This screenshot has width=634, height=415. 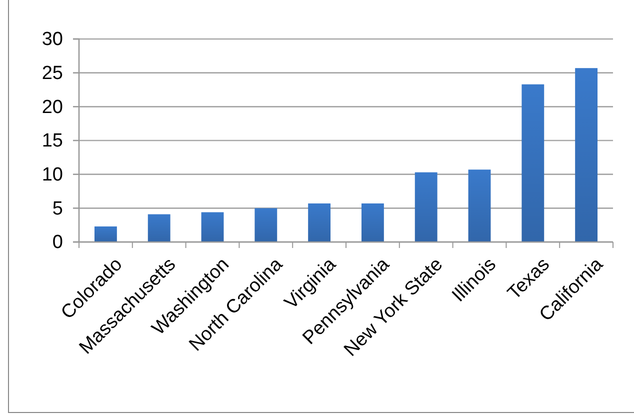 I want to click on y-tick-label: 0, so click(x=57, y=243).